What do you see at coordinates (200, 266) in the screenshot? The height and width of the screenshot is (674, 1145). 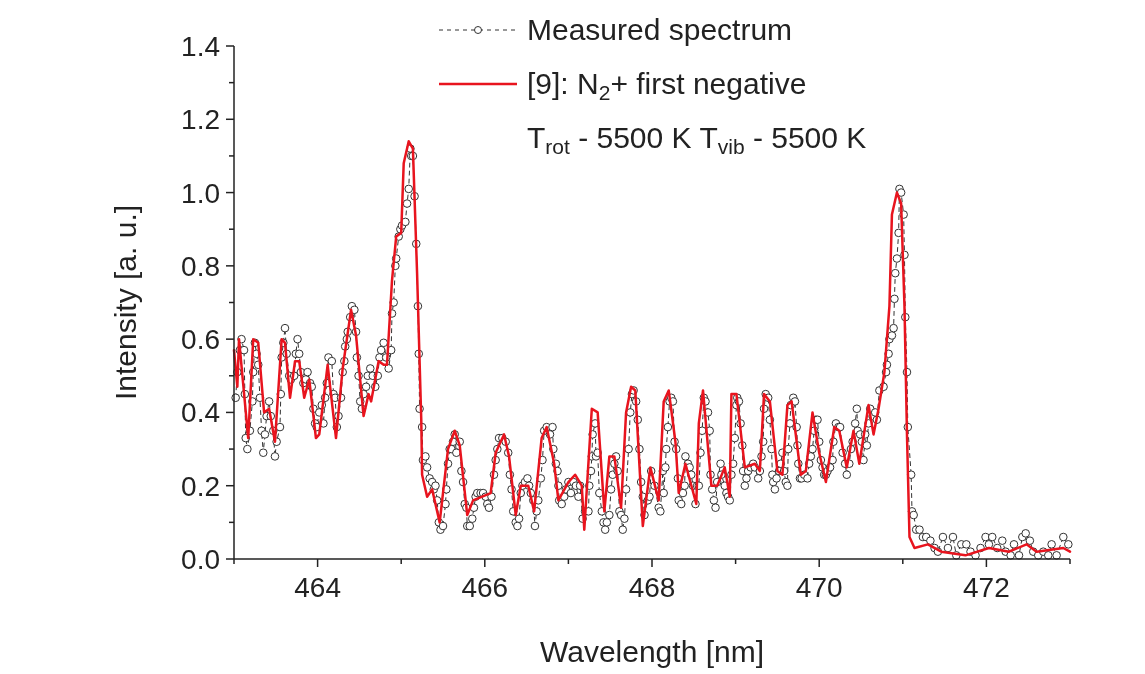 I see `y-tick-label: 0.8` at bounding box center [200, 266].